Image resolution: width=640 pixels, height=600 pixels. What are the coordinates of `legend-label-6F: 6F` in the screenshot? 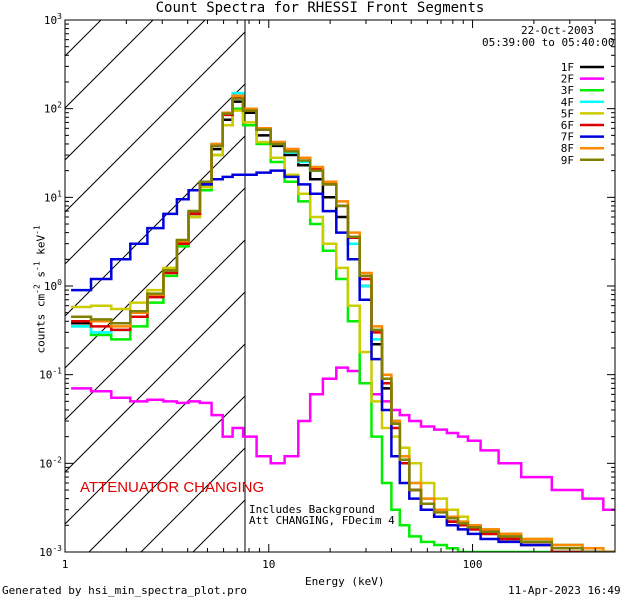 It's located at (567, 125).